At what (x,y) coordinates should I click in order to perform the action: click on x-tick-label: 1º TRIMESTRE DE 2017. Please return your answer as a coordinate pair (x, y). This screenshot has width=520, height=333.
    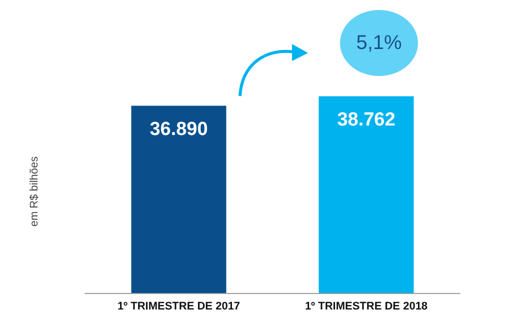
    Looking at the image, I should click on (178, 306).